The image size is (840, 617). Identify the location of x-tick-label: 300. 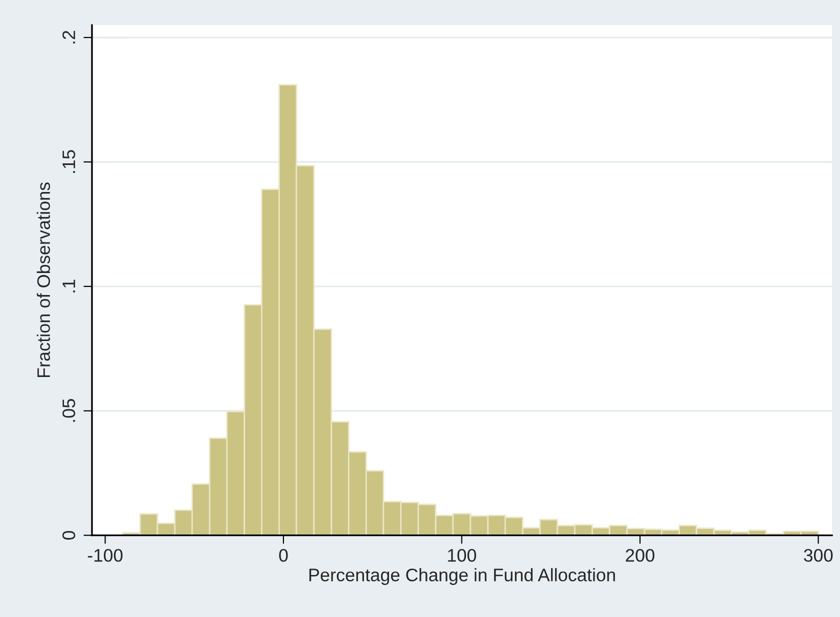
(818, 555).